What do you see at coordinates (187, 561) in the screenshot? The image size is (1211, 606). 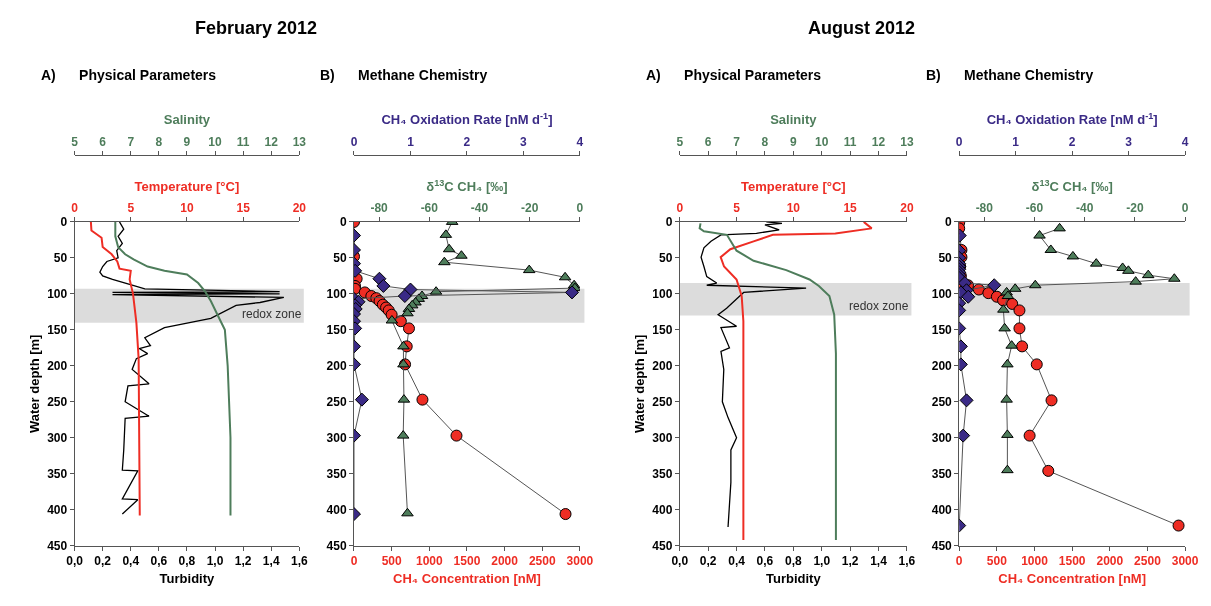 I see `x-tick-label: 0,8` at bounding box center [187, 561].